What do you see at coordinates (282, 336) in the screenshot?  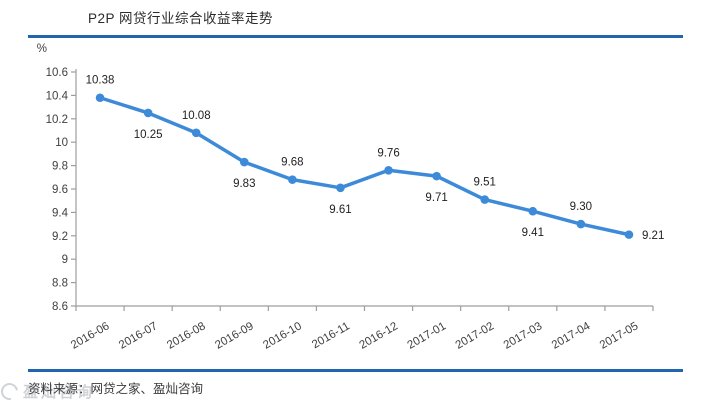 I see `x-tick-label: 2016-10` at bounding box center [282, 336].